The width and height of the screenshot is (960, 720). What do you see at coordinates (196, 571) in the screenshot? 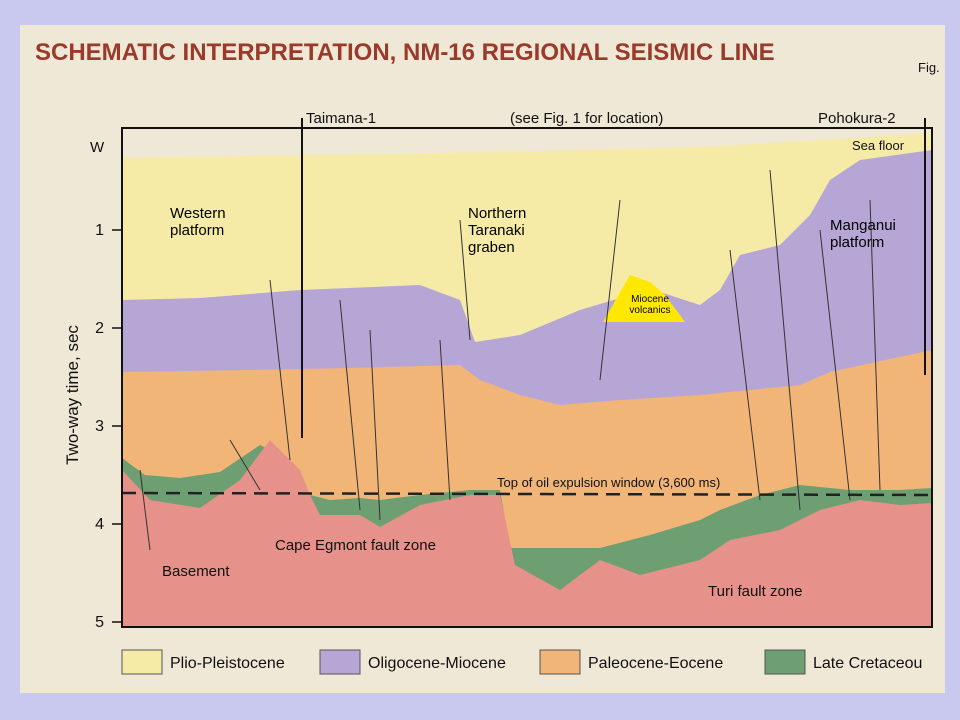
I see `region-label: Basement` at bounding box center [196, 571].